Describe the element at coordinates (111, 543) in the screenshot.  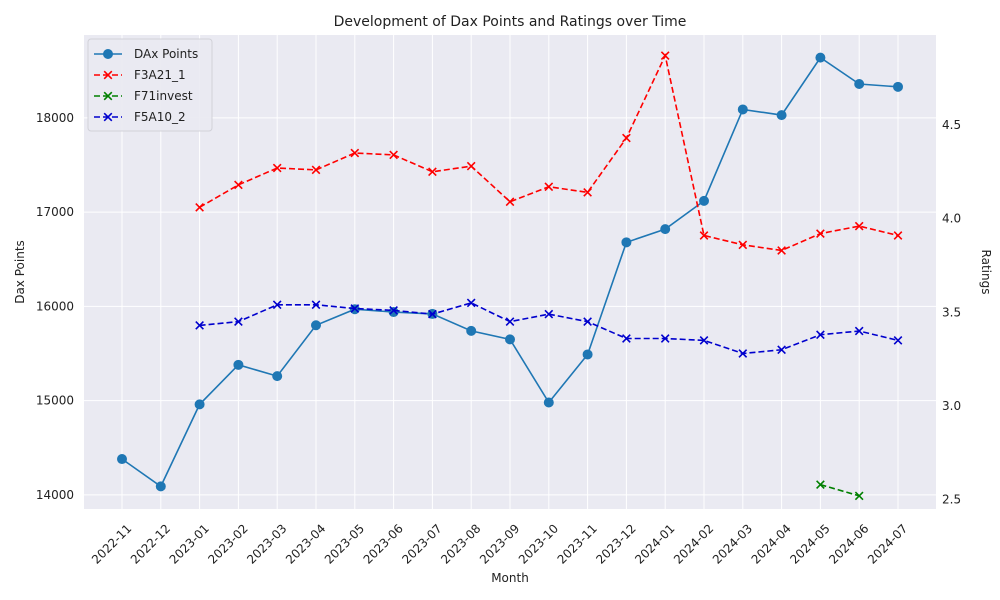
I see `x-tick-label: 2022-11` at that location.